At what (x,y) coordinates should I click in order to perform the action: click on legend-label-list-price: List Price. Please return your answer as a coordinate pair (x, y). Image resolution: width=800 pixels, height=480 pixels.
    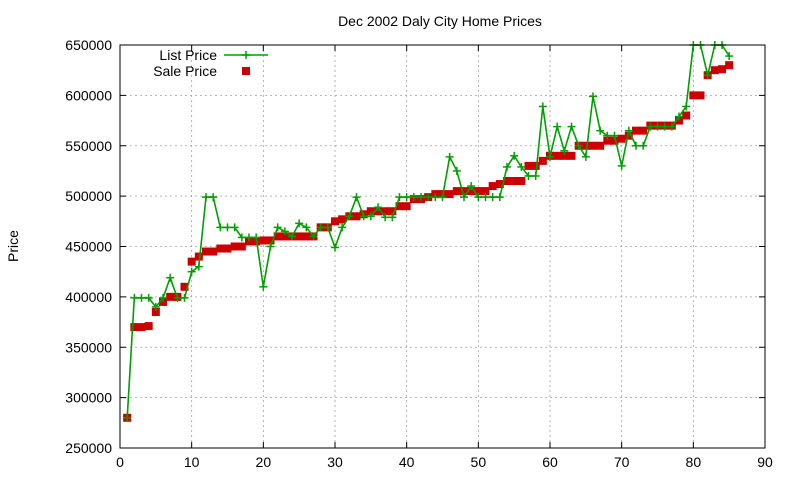
    Looking at the image, I should click on (188, 55).